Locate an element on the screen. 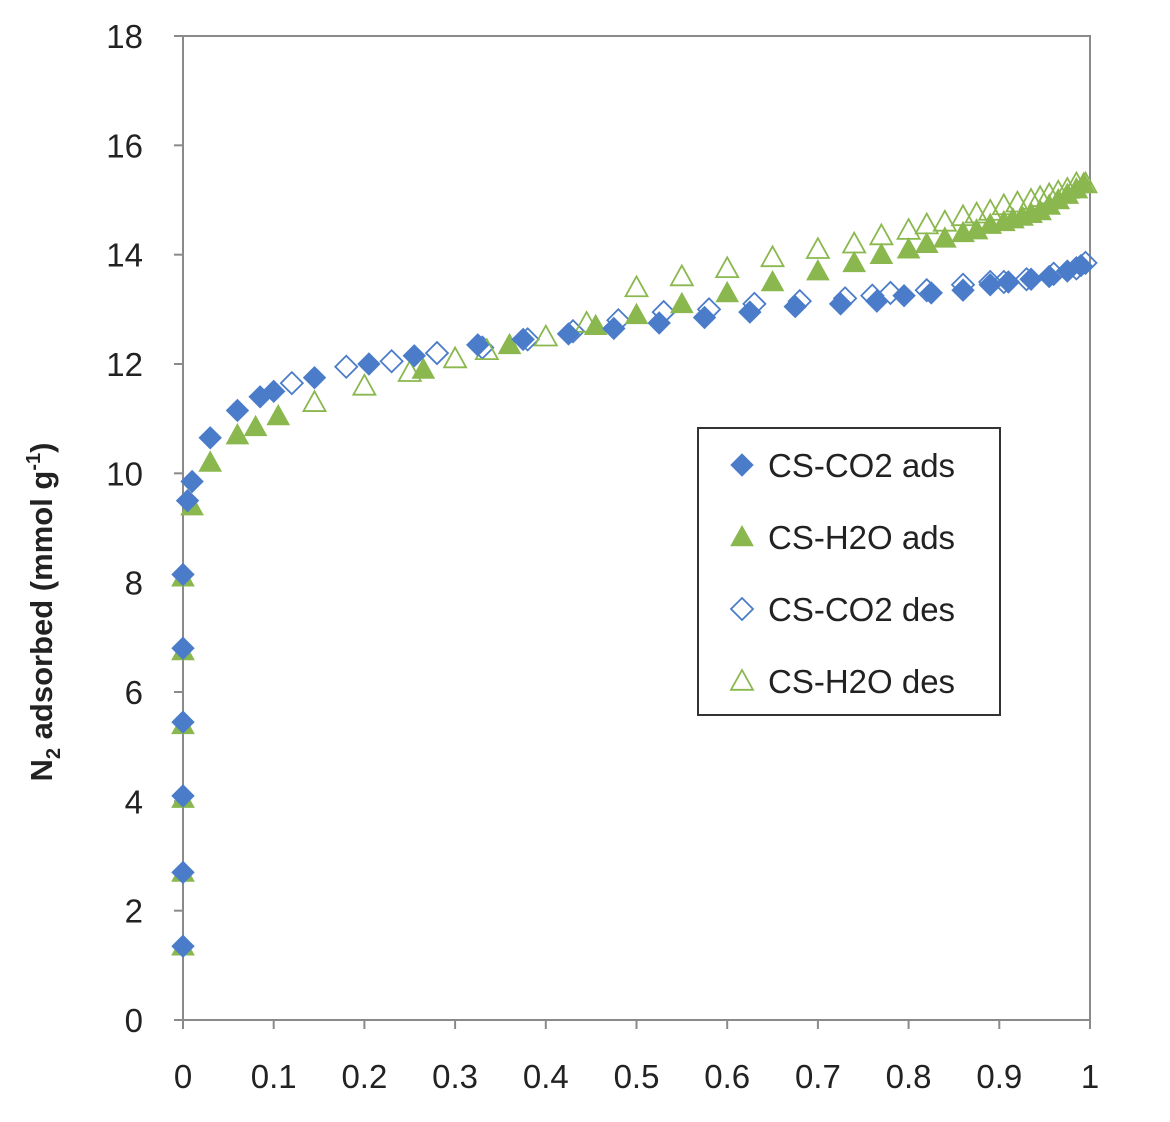 The width and height of the screenshot is (1170, 1122). x-tick-label: 0.8 is located at coordinates (909, 1076).